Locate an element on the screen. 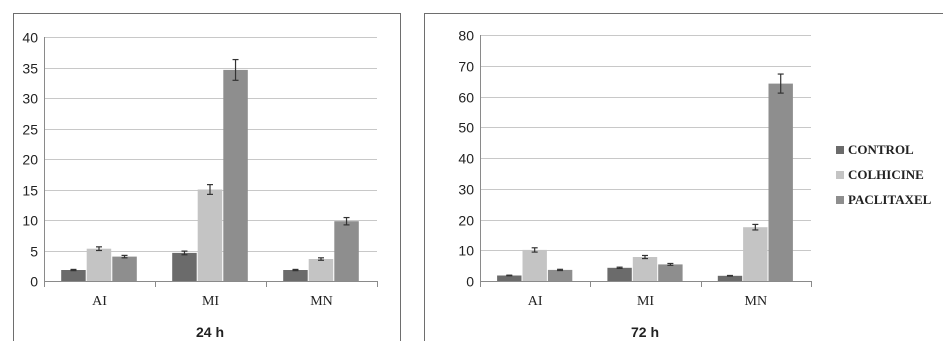 This screenshot has width=943, height=341. panel-caption: 72 h is located at coordinates (645, 332).